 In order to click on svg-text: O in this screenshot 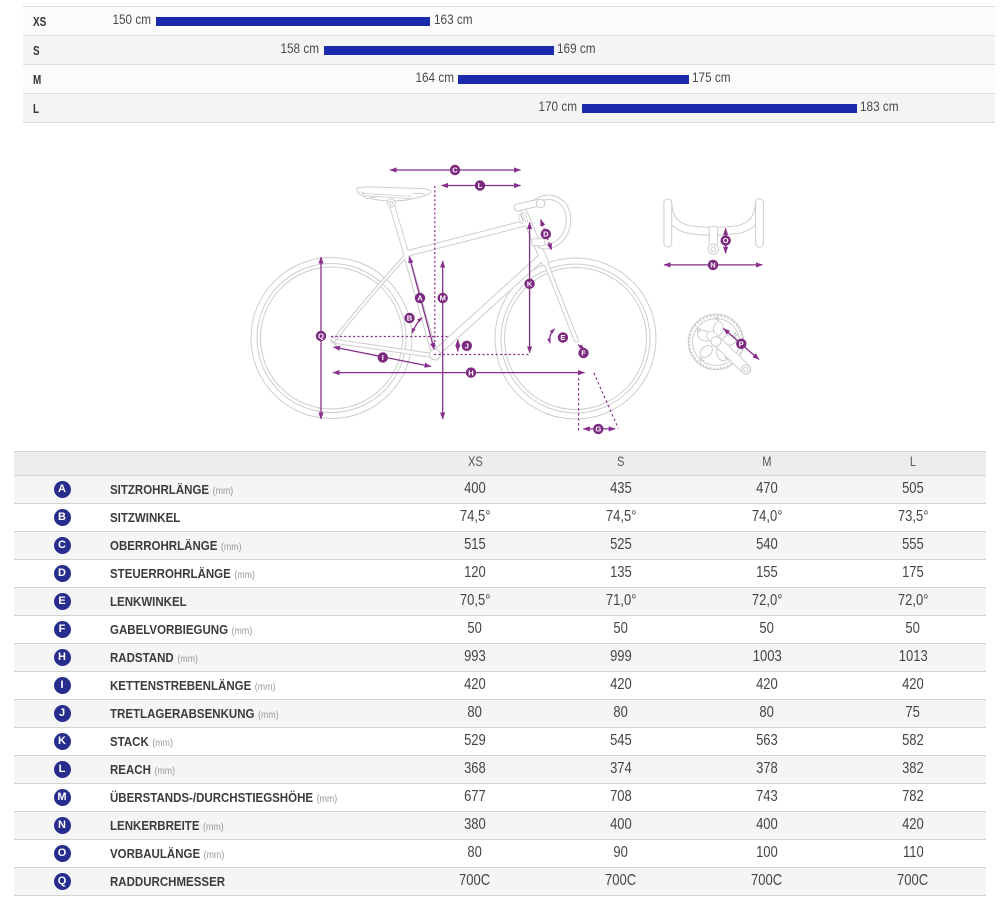, I will do `click(726, 240)`.